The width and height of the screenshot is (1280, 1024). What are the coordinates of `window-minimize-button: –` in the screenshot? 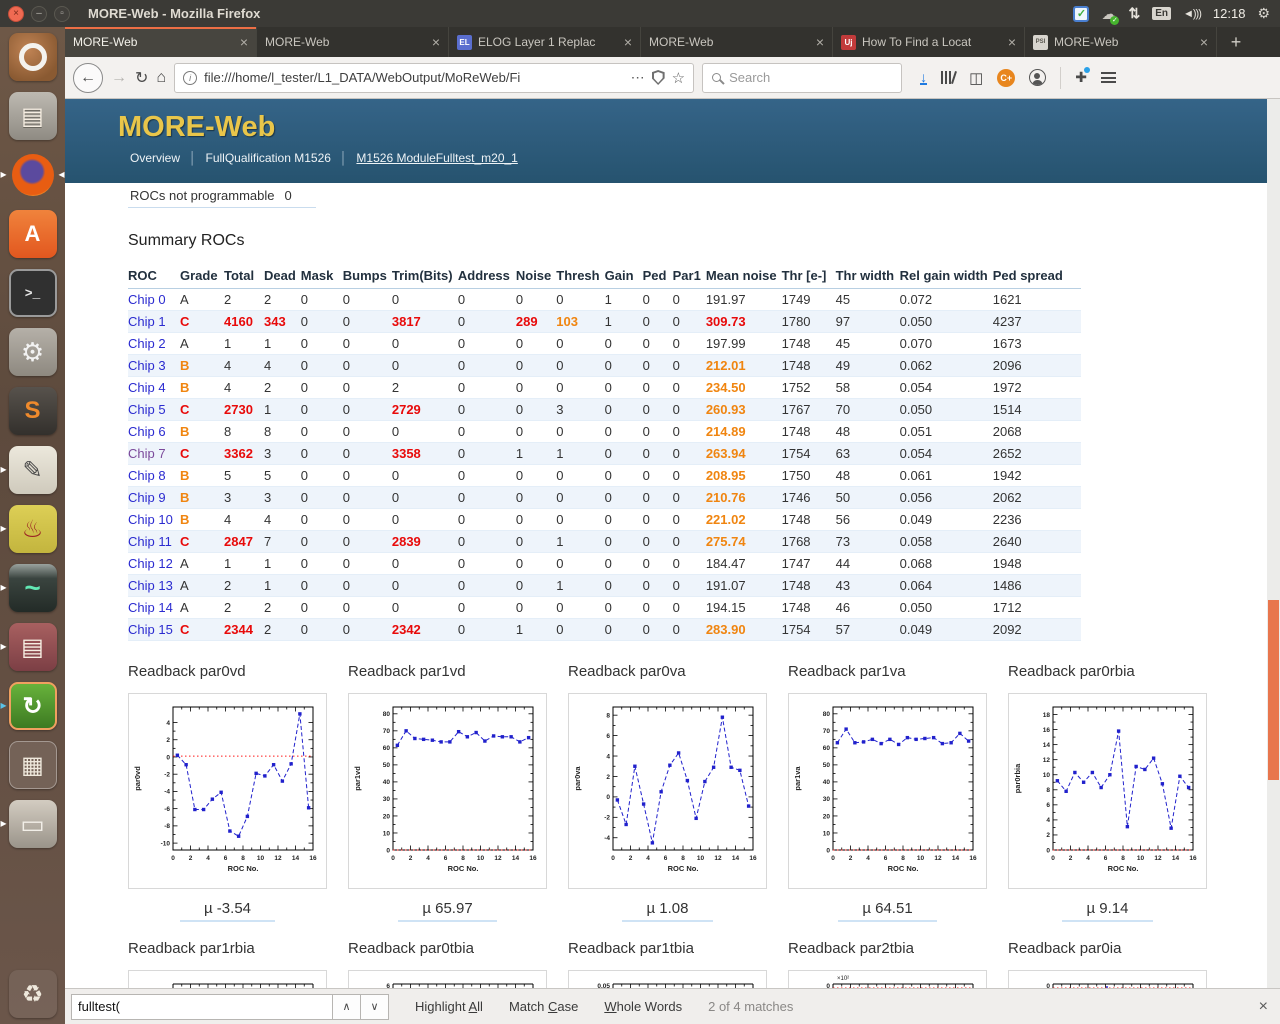 It's located at (39, 13).